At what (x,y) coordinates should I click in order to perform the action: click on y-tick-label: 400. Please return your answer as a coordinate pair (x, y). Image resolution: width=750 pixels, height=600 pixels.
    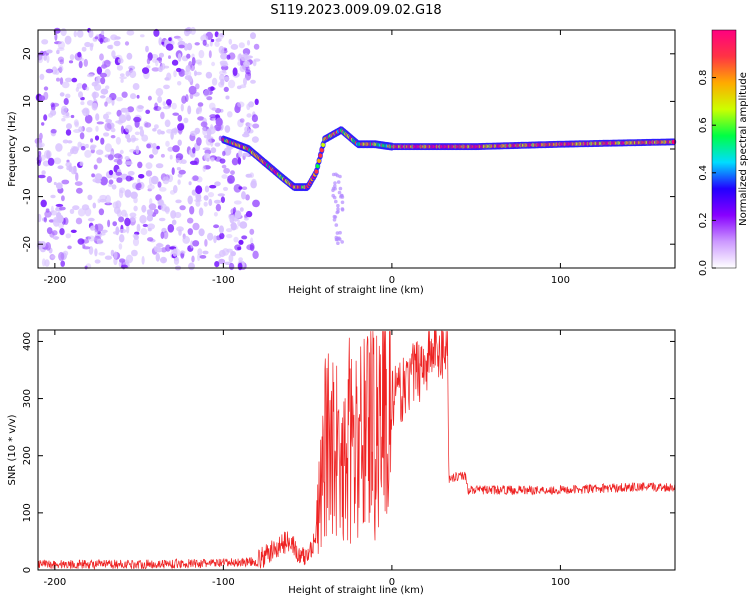
    Looking at the image, I should click on (27, 341).